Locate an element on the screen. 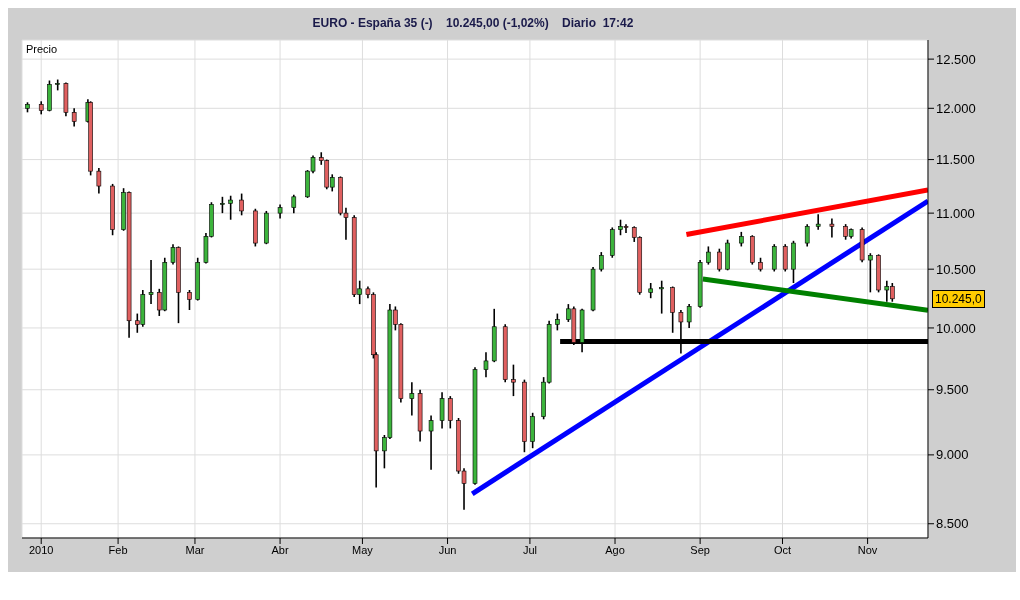 This screenshot has width=1020, height=600. y-tick-label: 11.500 is located at coordinates (955, 160).